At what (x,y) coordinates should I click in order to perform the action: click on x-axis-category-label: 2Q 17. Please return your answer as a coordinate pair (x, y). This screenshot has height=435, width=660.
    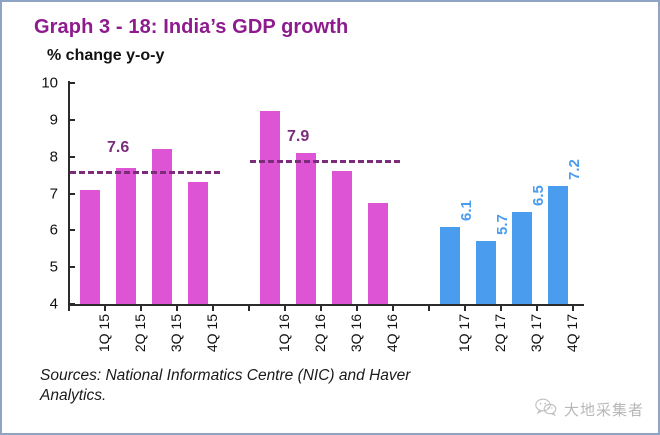
    Looking at the image, I should click on (500, 333).